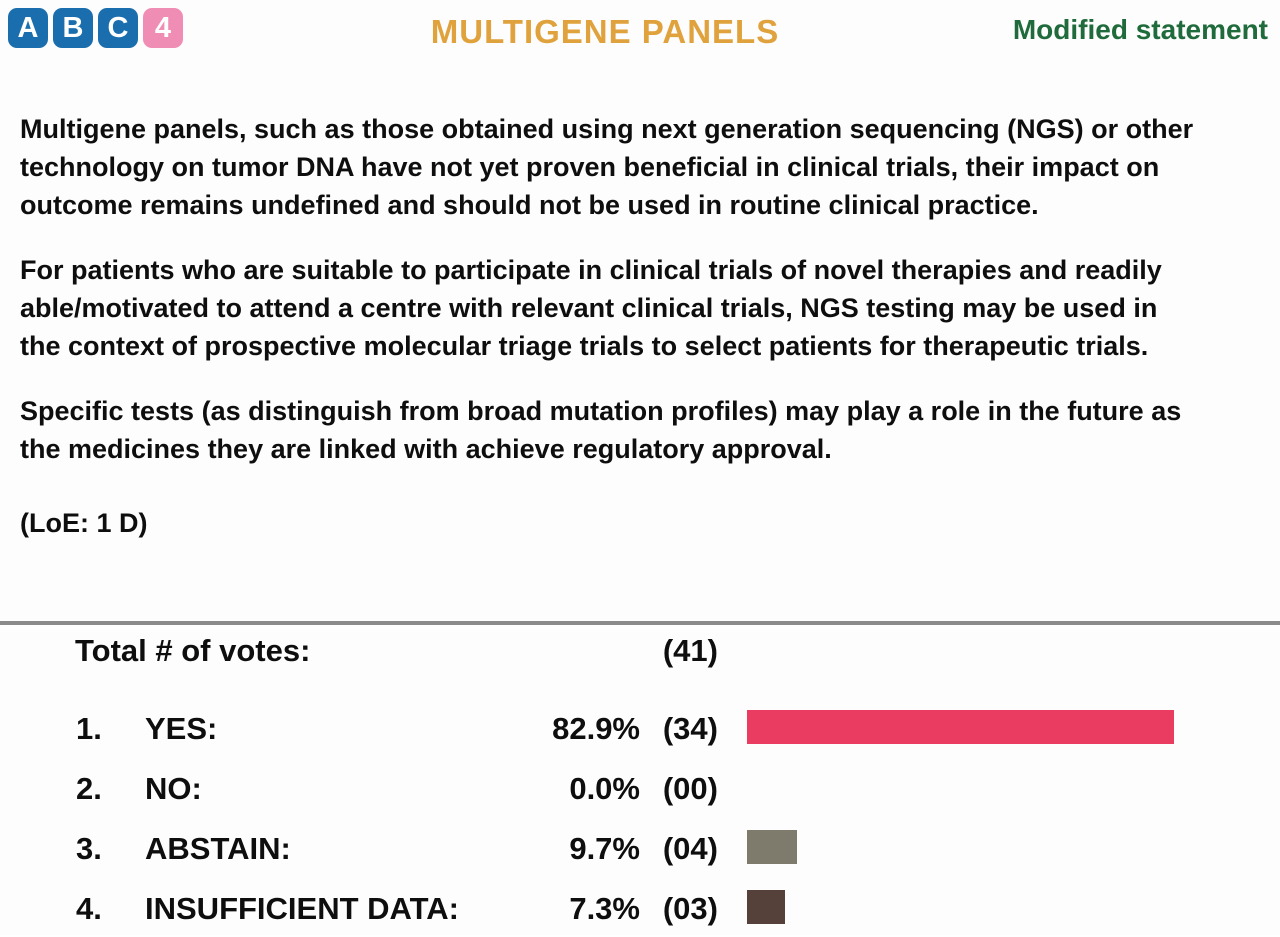 Image resolution: width=1280 pixels, height=937 pixels. I want to click on logo-tile-a: A, so click(28, 28).